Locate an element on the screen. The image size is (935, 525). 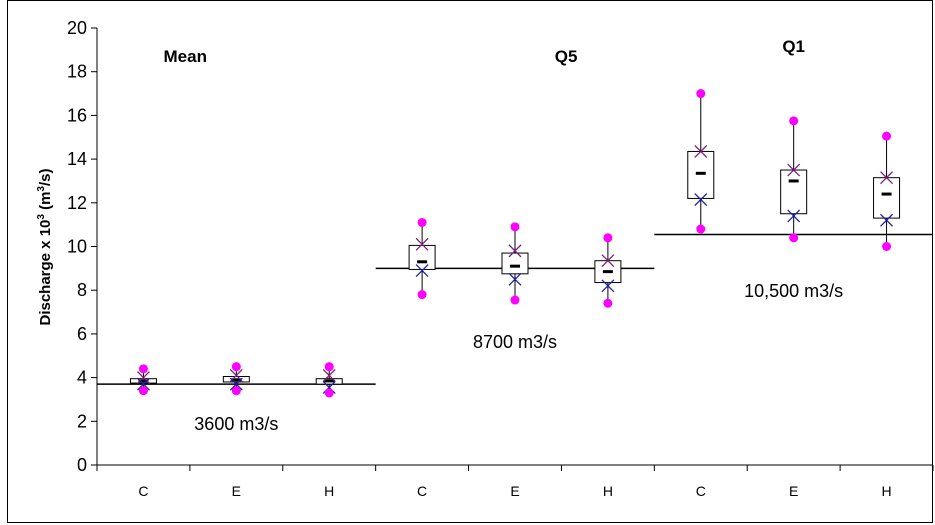
y-tick-label: 2 is located at coordinates (82, 421).